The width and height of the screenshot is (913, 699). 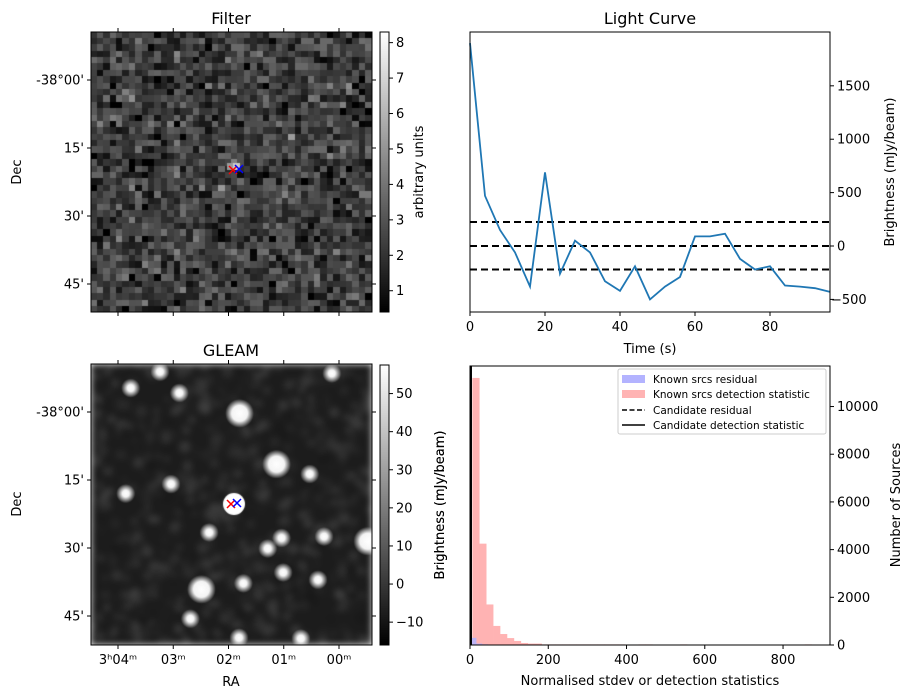 I want to click on ra-tick-label: 02ᵐ, so click(x=228, y=660).